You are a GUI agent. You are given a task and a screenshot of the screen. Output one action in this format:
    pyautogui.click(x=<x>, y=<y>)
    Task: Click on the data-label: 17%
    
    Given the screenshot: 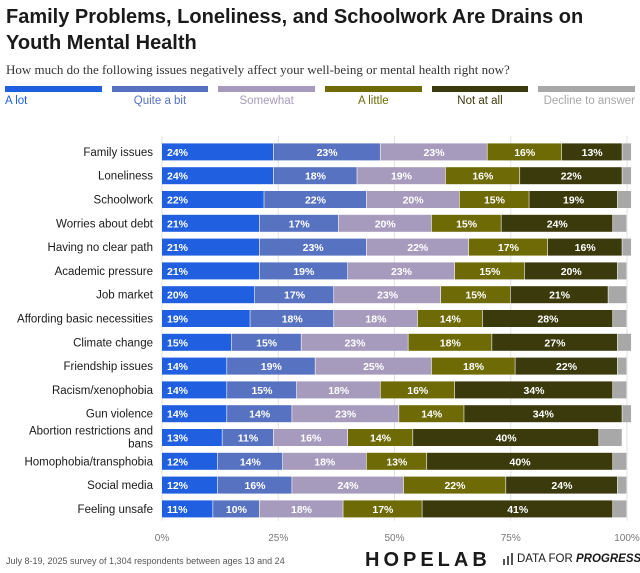 What is the action you would take?
    pyautogui.click(x=300, y=224)
    